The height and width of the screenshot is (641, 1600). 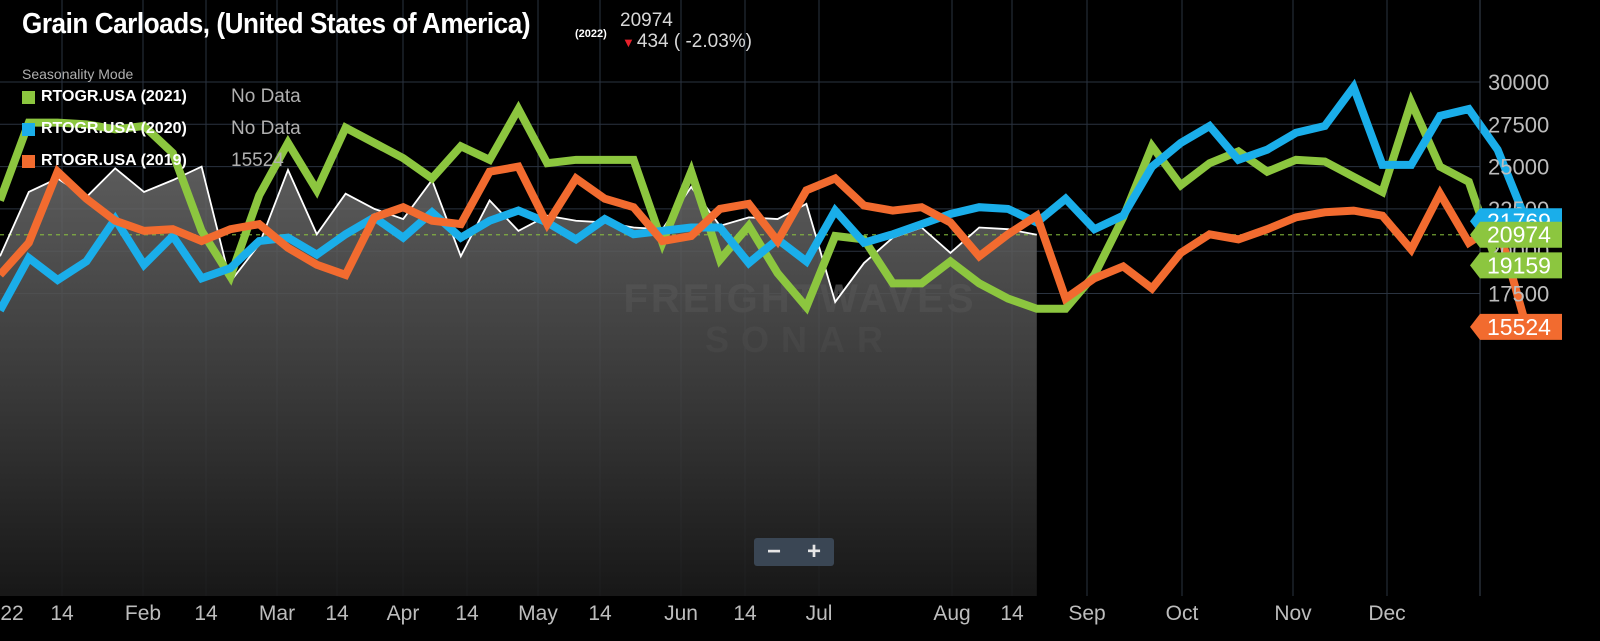 I want to click on legend-value-2021: No Data, so click(x=266, y=96).